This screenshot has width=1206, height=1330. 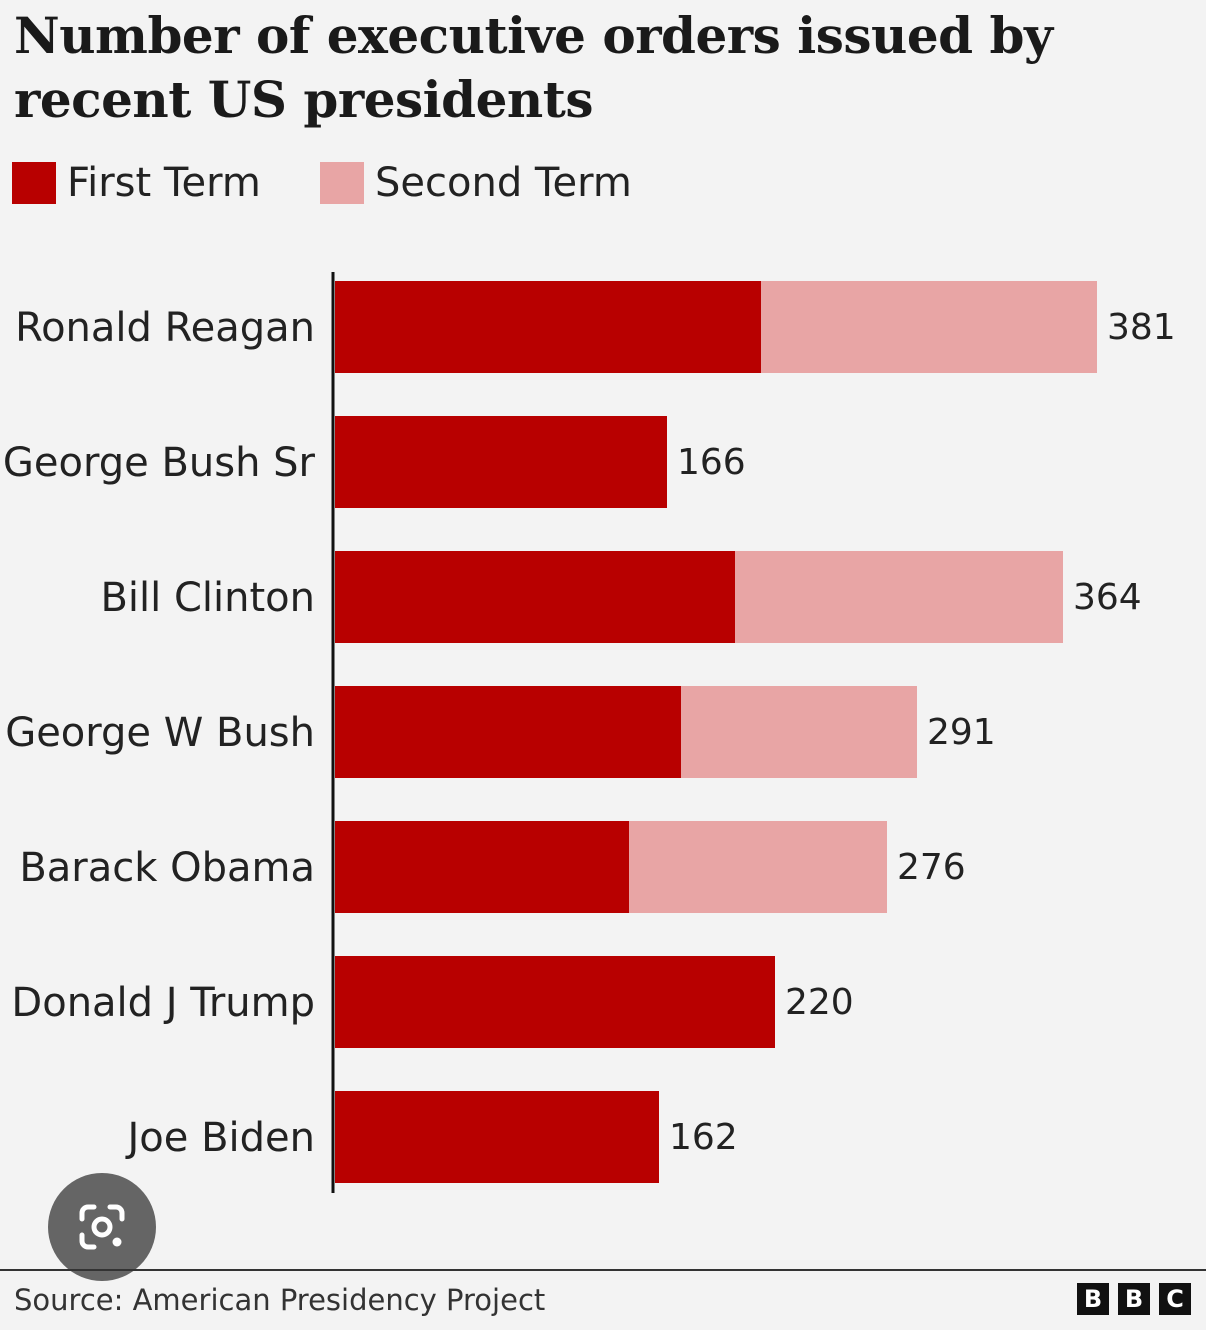 I want to click on value-label: 166, so click(x=711, y=462).